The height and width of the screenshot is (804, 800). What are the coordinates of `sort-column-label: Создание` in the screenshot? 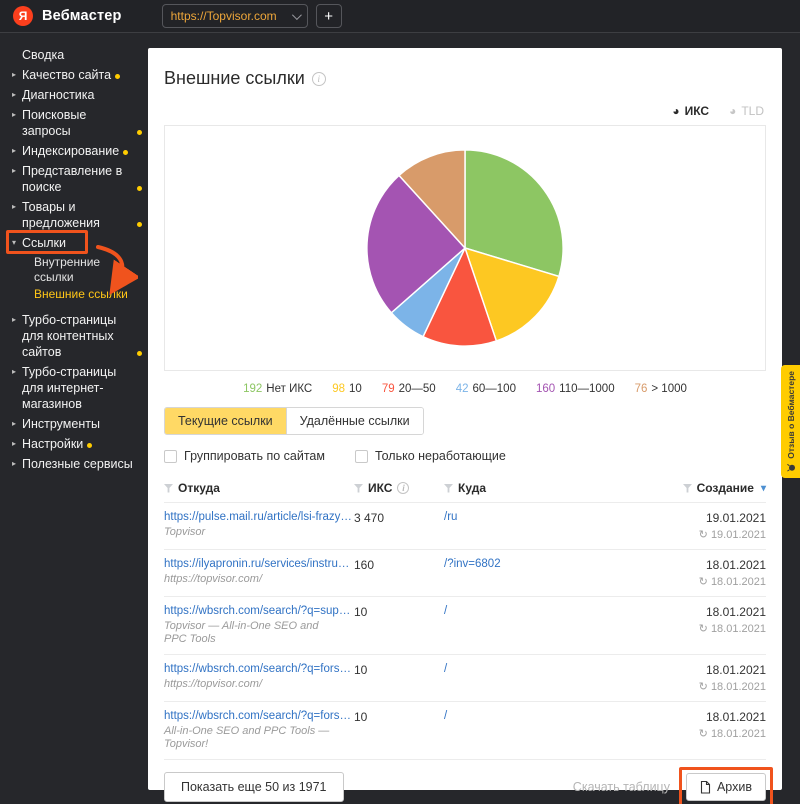 It's located at (725, 488).